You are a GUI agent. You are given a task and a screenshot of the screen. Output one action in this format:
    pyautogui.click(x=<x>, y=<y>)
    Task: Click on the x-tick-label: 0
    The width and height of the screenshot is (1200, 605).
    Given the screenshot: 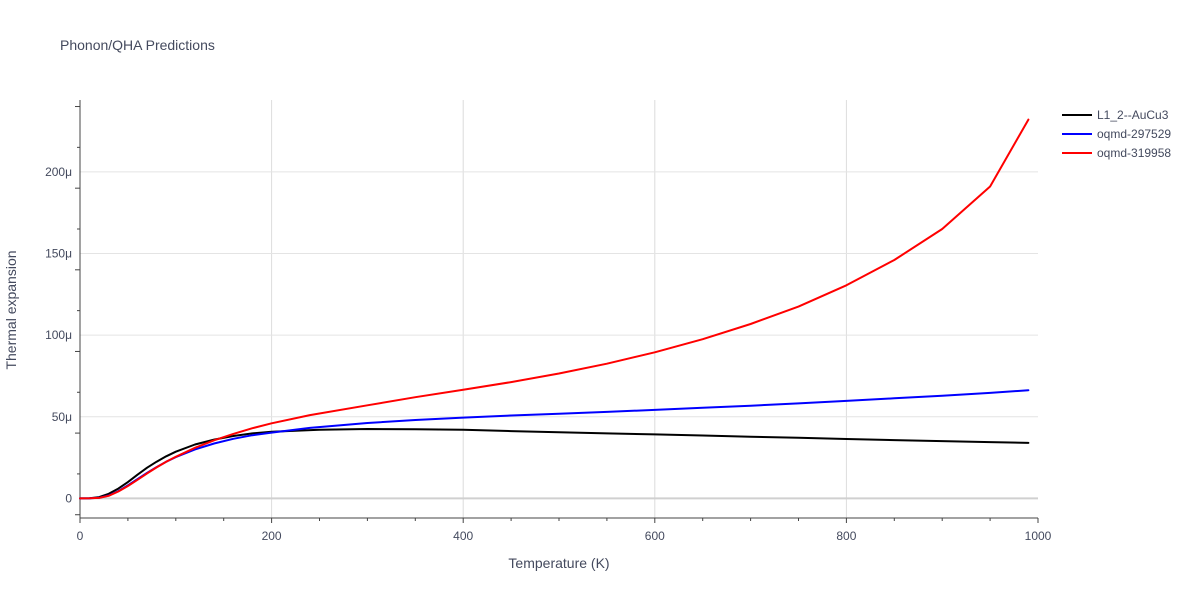 What is the action you would take?
    pyautogui.click(x=80, y=536)
    